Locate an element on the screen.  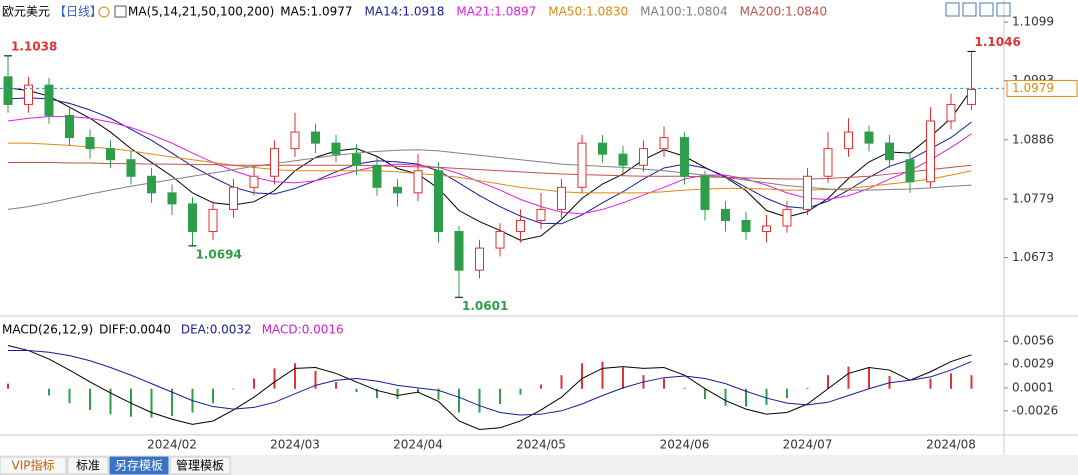
tab-label: 管理模板 is located at coordinates (200, 465).